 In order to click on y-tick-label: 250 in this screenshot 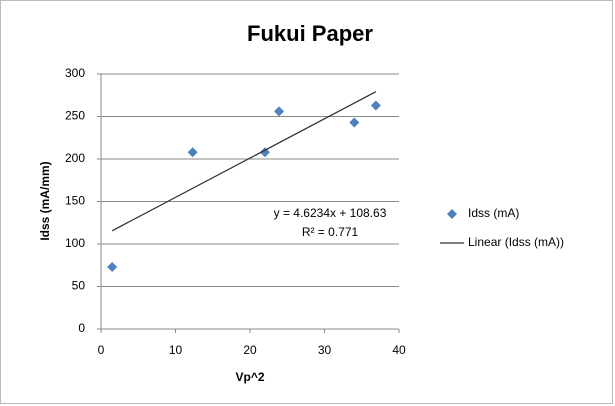, I will do `click(75, 116)`.